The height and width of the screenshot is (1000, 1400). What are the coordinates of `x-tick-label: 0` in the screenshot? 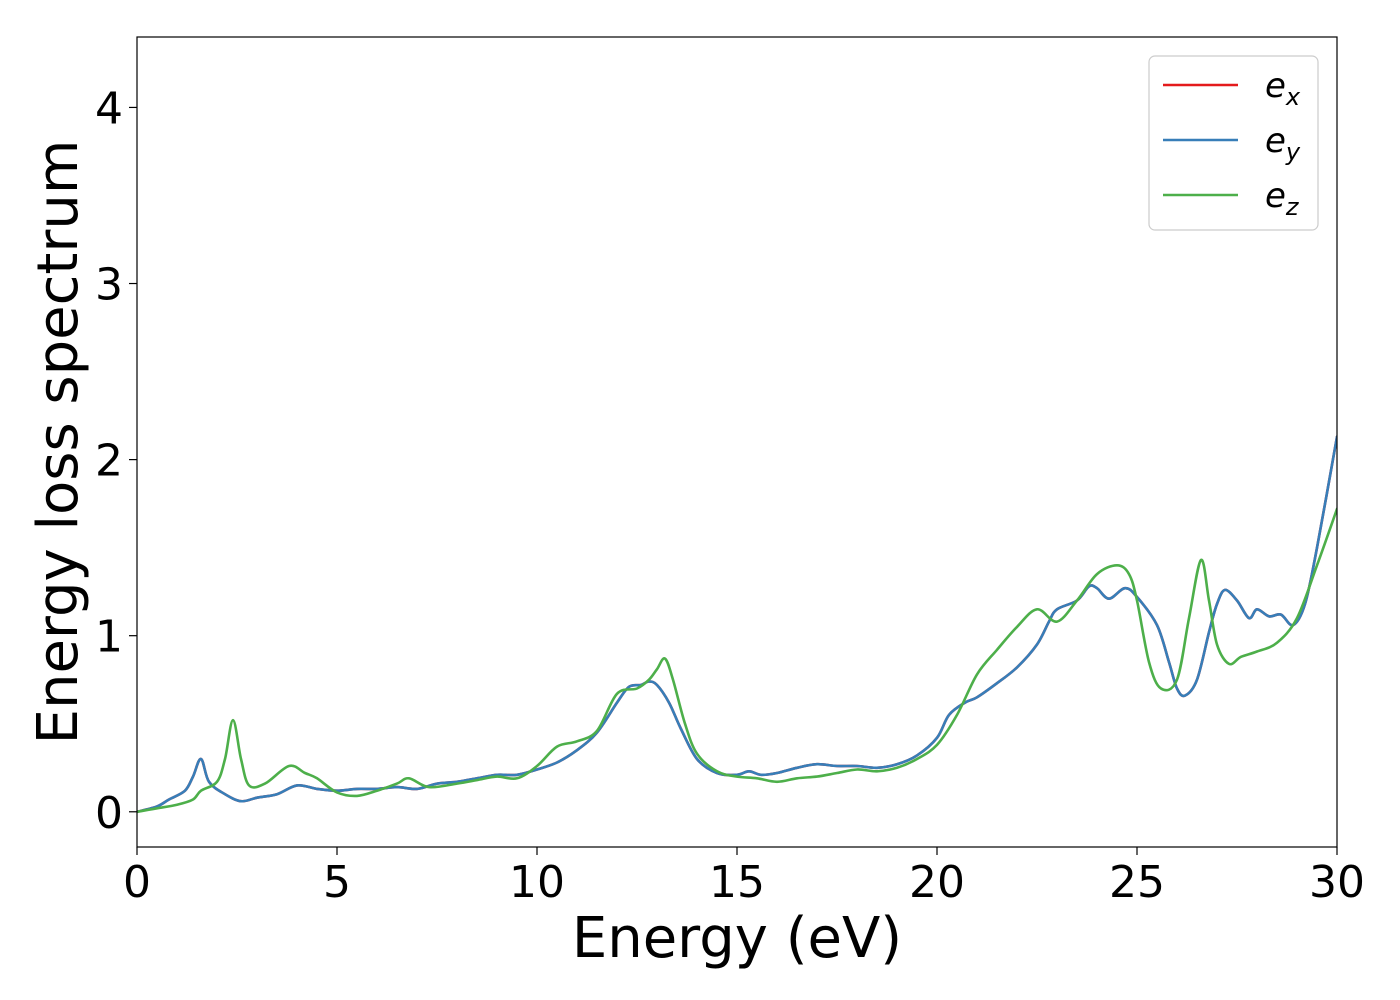 It's located at (137, 882).